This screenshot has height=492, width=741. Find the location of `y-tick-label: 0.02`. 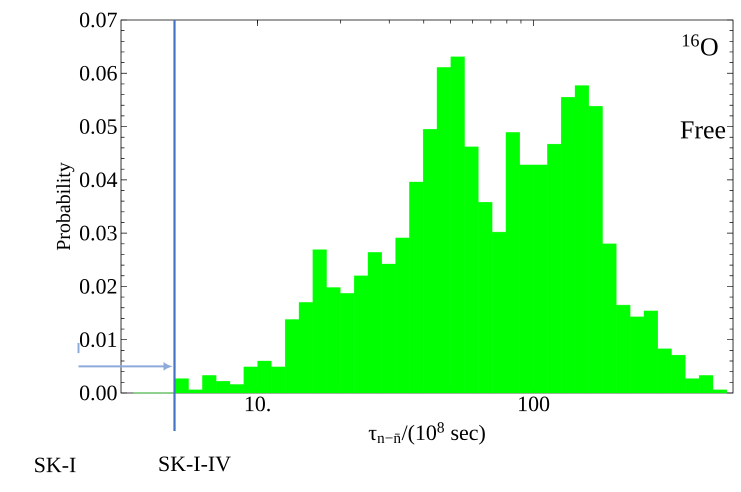

y-tick-label: 0.02 is located at coordinates (98, 286).